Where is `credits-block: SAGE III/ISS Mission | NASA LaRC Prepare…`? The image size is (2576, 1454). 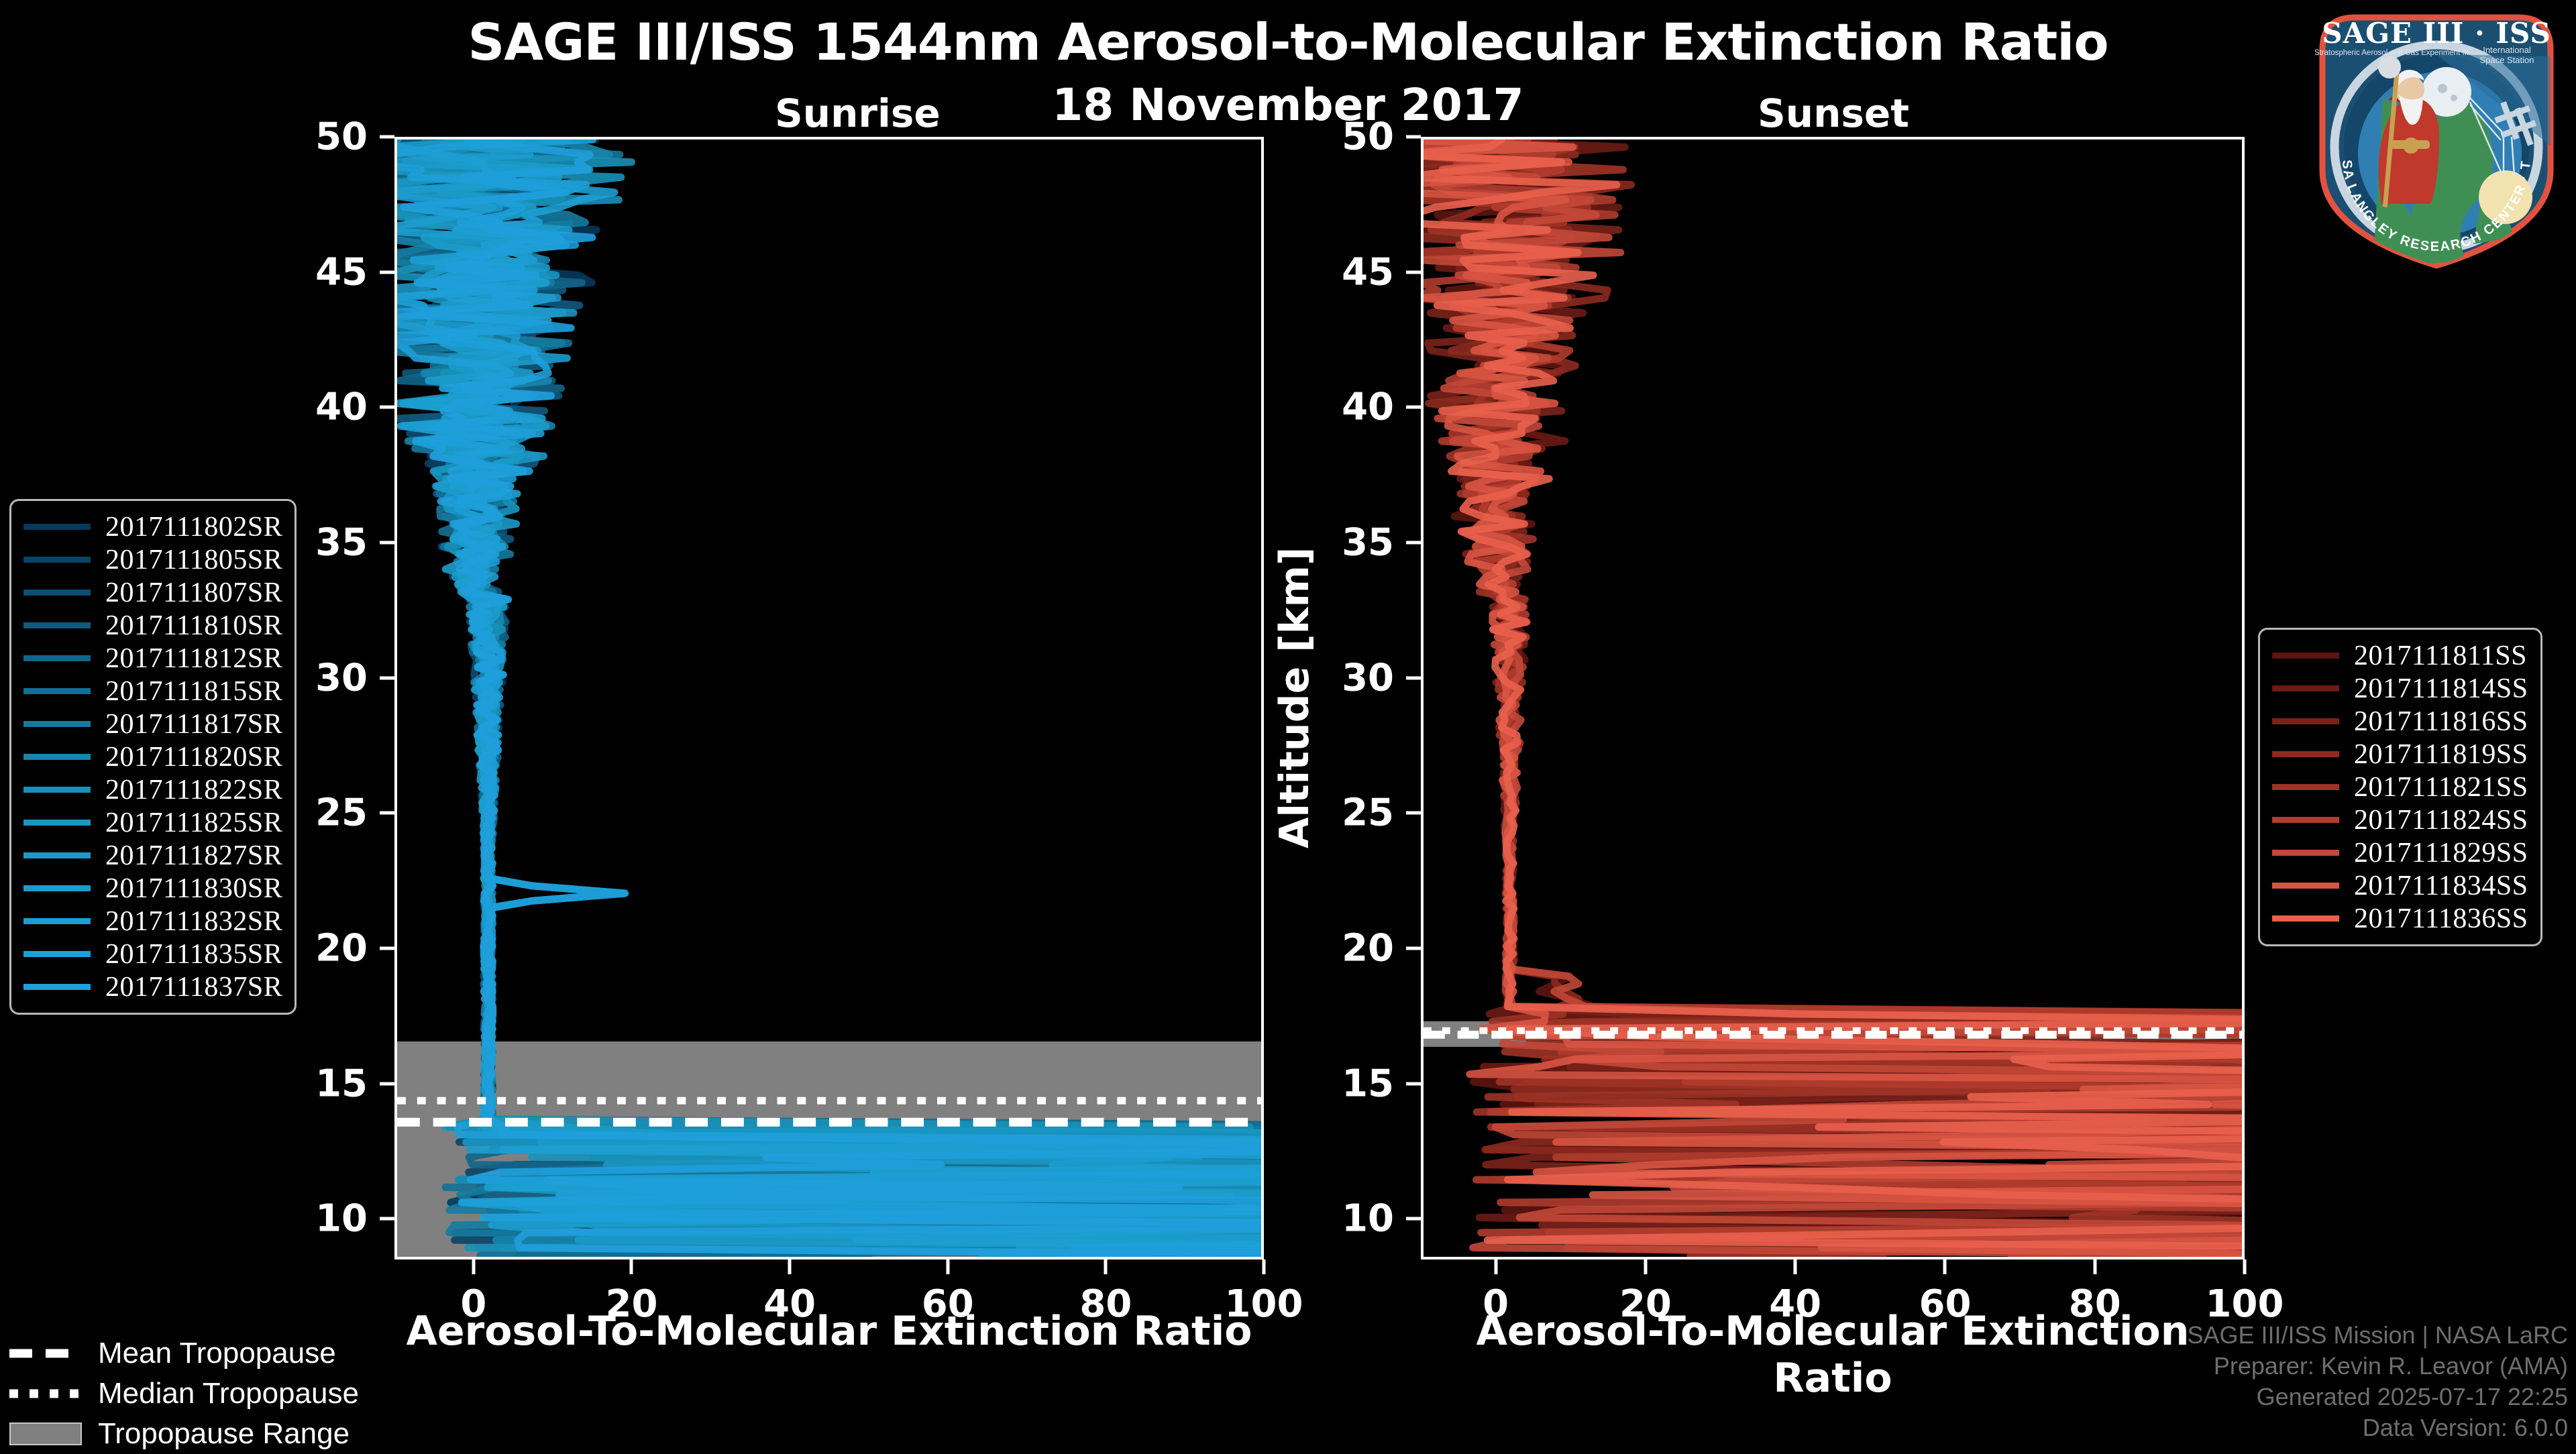
credits-block: SAGE III/ISS Mission | NASA LaRC Prepare… is located at coordinates (2377, 1381).